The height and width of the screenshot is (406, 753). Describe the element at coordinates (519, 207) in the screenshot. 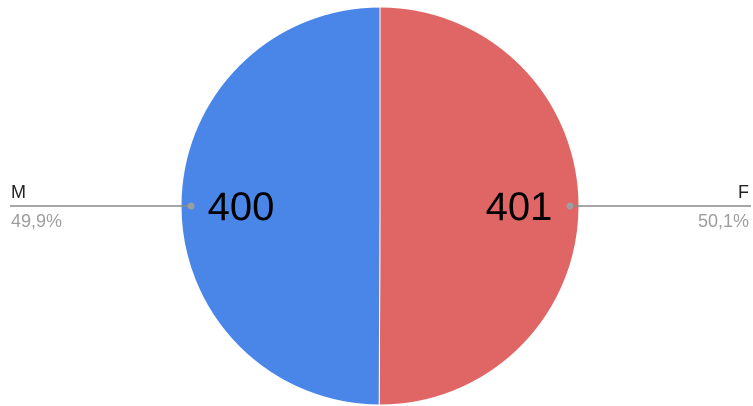

I see `slice-value-label-f: 401` at that location.